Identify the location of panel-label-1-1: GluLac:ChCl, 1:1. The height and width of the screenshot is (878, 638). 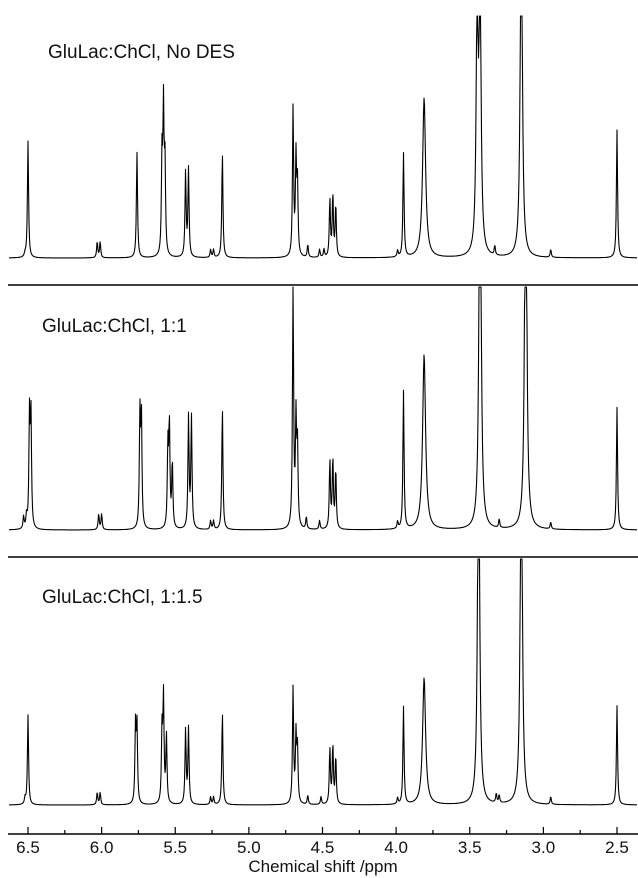
(114, 326).